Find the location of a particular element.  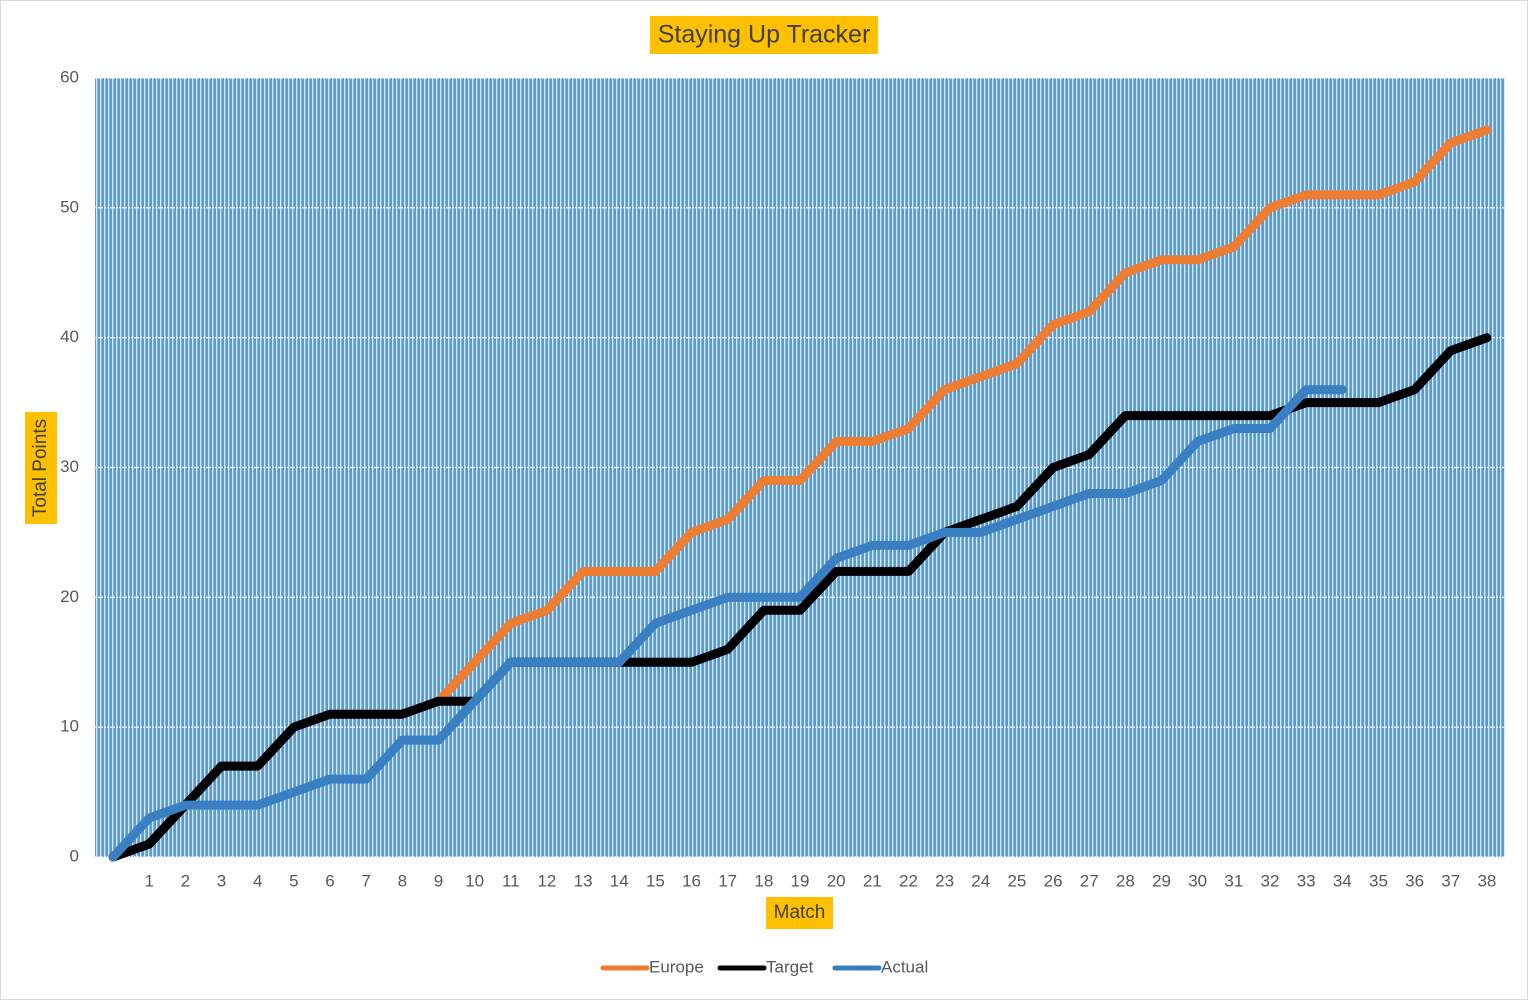

x-tick-label: 21 is located at coordinates (872, 880).